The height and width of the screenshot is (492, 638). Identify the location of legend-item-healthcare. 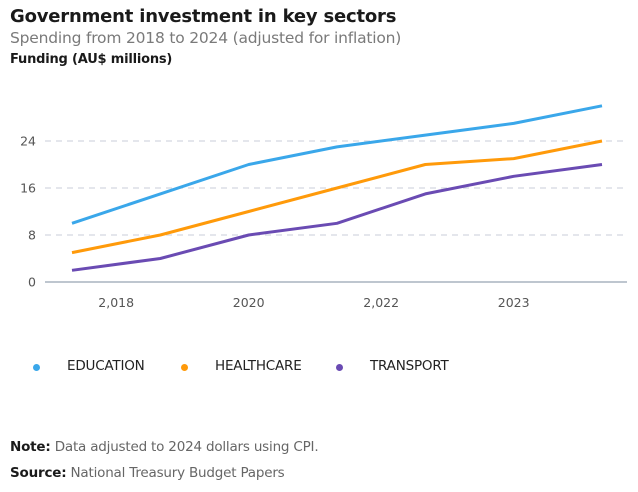
(184, 367).